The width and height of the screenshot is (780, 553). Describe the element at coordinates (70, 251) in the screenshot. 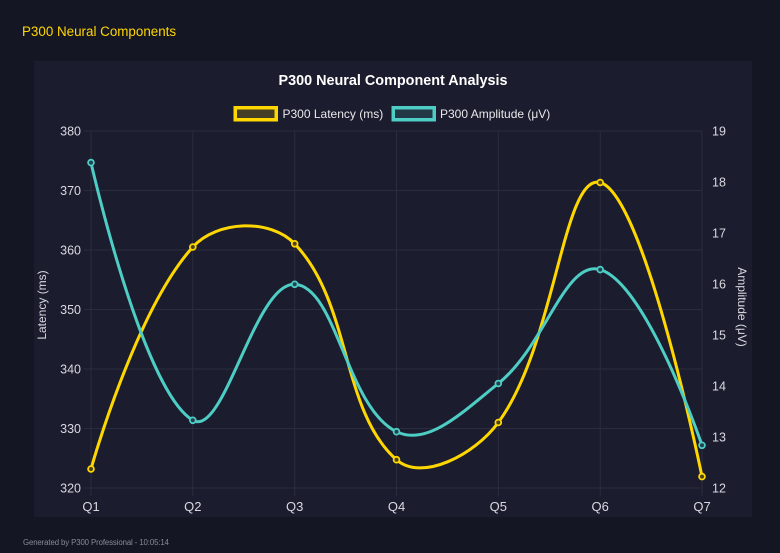

I see `svg-text: 360` at that location.